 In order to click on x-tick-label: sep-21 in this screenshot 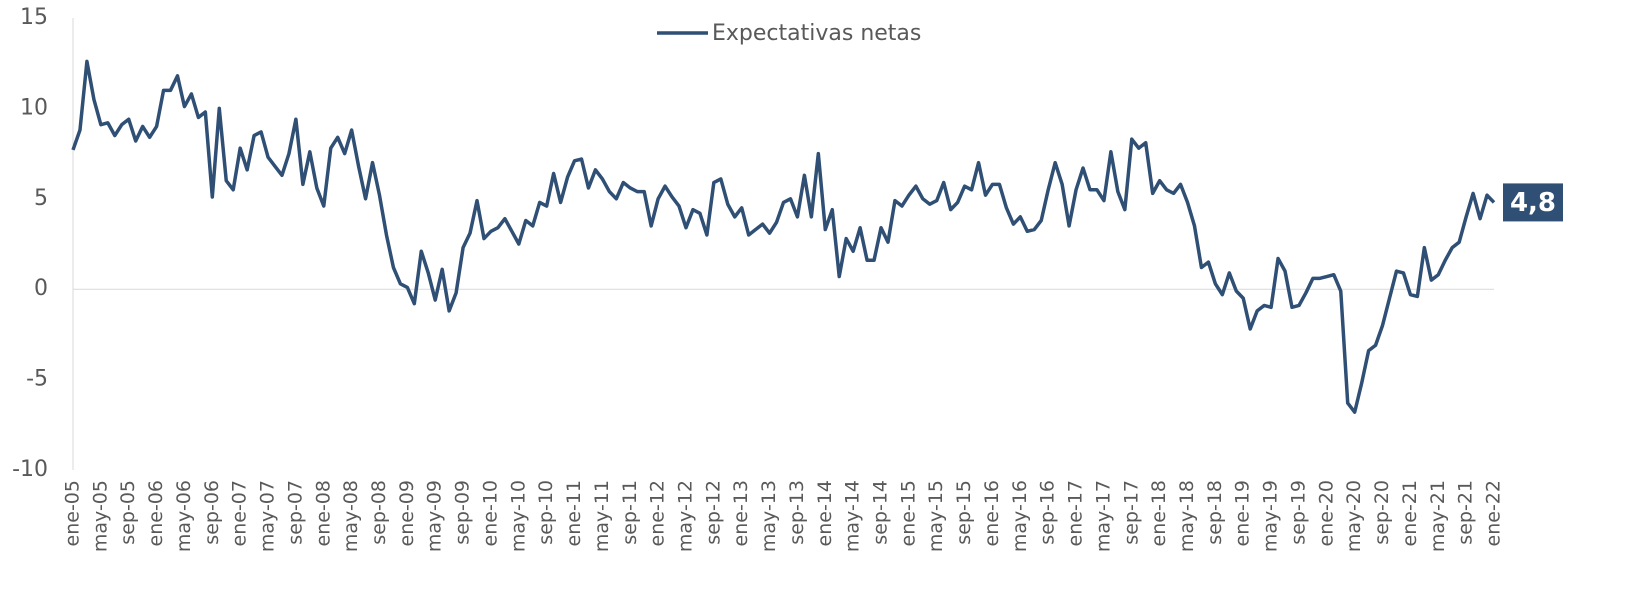, I will do `click(1466, 512)`.